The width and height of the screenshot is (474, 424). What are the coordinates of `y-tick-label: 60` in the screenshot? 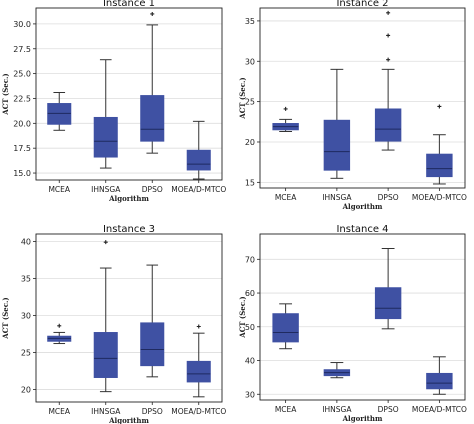 It's located at (250, 293).